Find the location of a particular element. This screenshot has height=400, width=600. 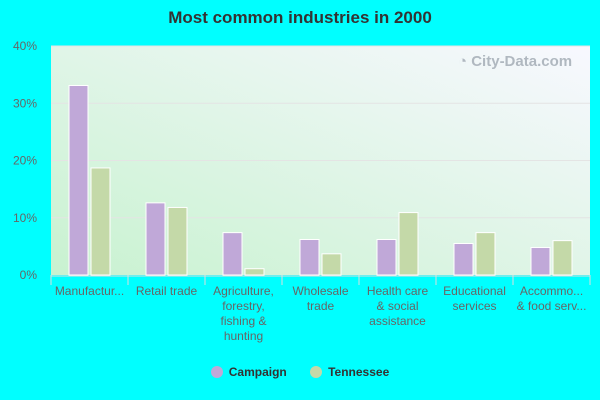

y-tick-label: 40% is located at coordinates (25, 46).